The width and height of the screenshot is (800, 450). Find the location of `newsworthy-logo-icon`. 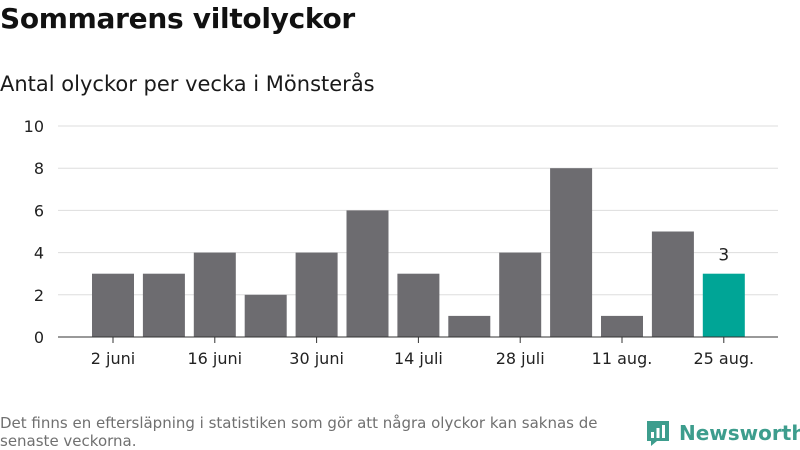

newsworthy-logo-icon is located at coordinates (658, 433).